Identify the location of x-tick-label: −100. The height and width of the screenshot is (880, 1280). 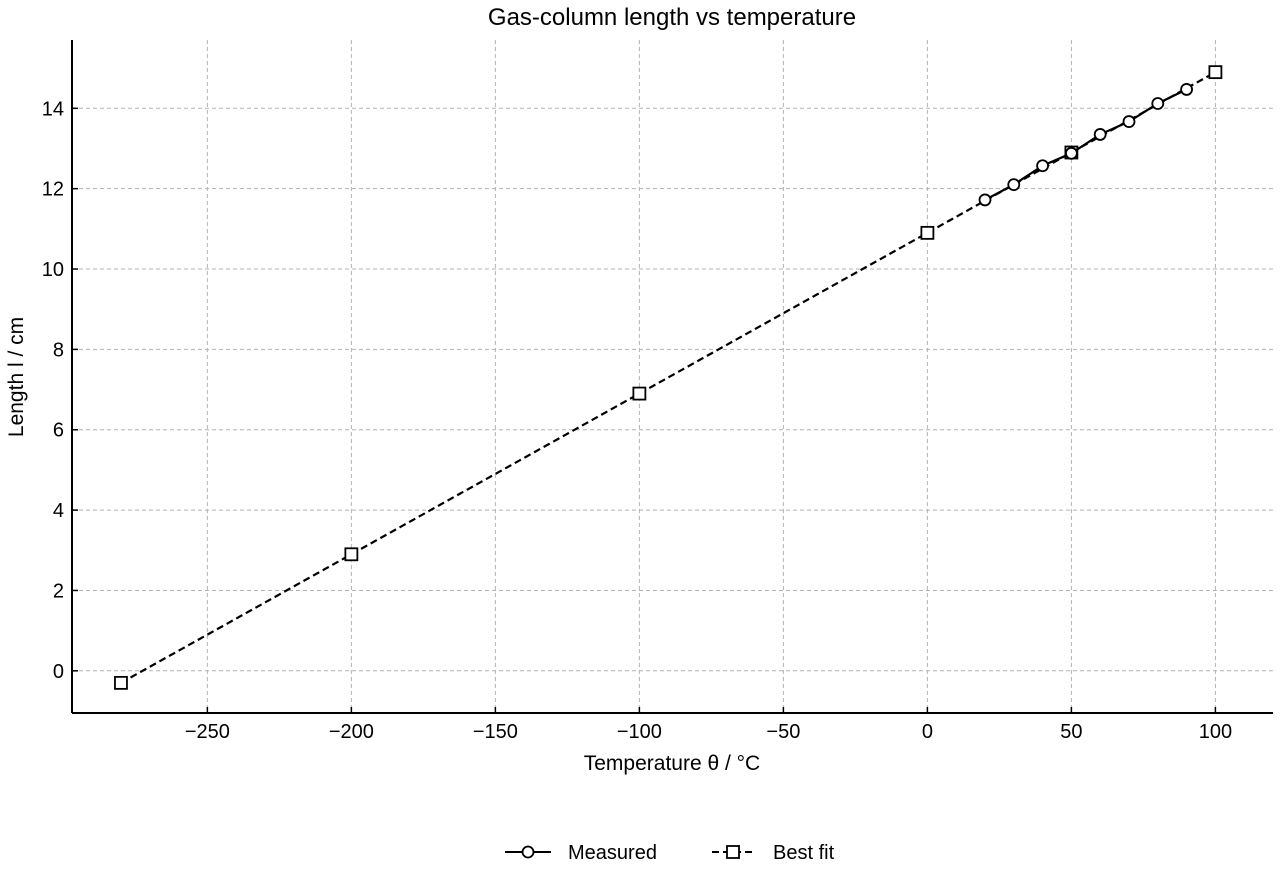
(639, 732).